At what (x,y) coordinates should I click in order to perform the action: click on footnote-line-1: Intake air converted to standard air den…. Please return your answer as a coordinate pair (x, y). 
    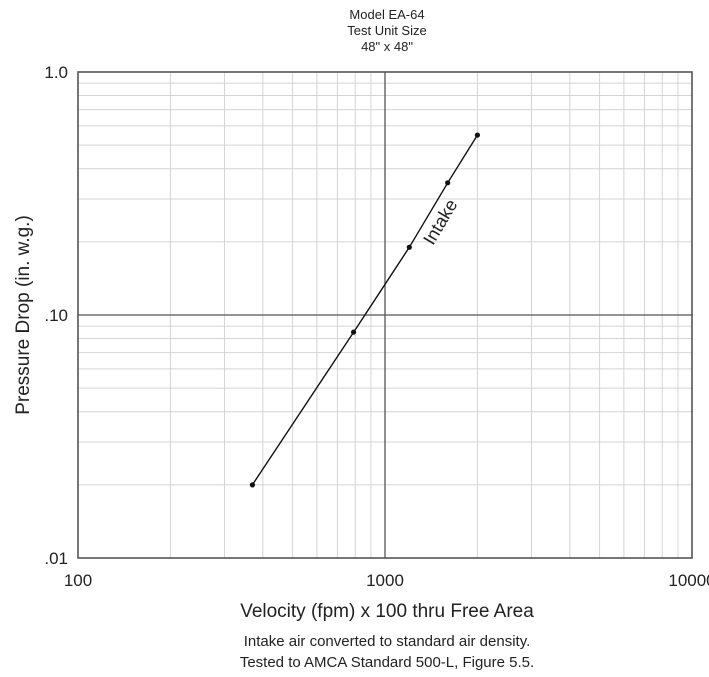
    Looking at the image, I should click on (387, 641).